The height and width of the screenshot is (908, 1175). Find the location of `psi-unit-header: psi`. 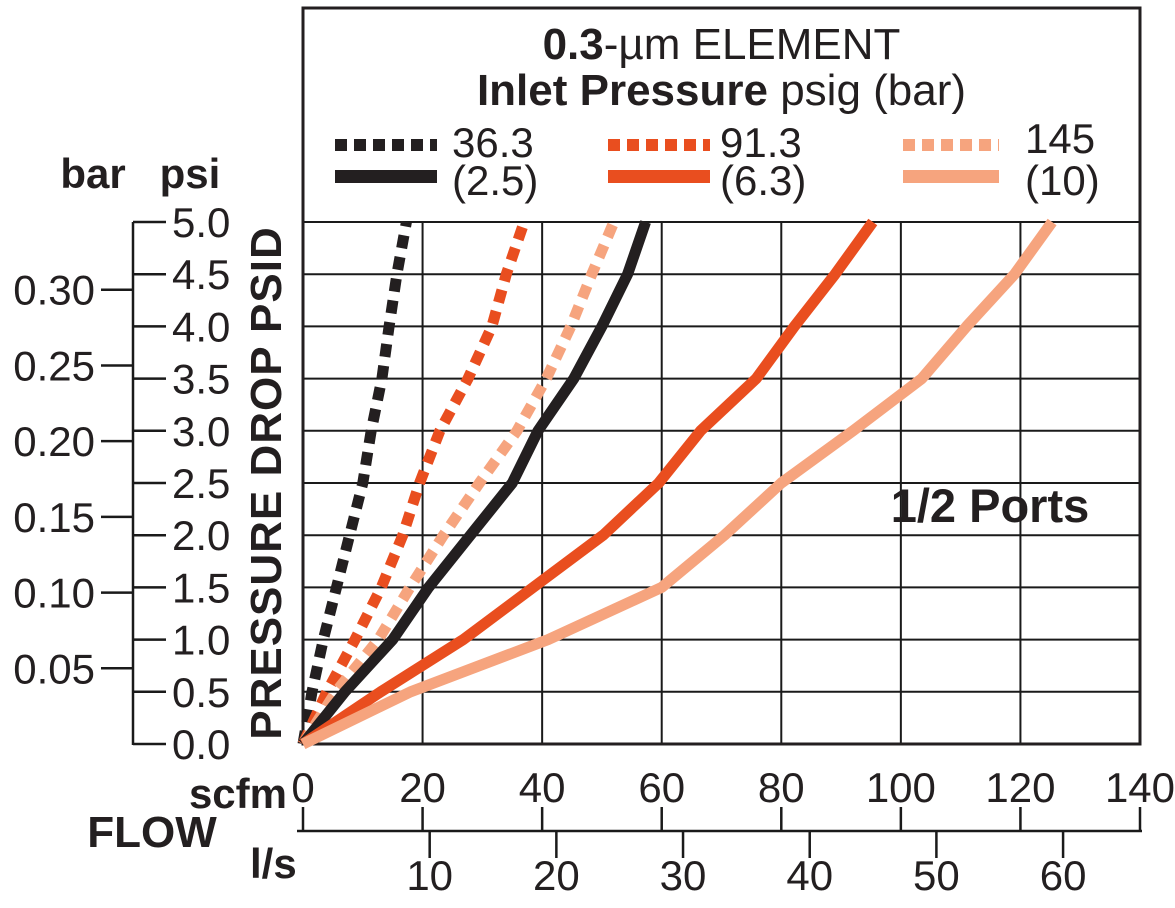

psi-unit-header: psi is located at coordinates (190, 173).